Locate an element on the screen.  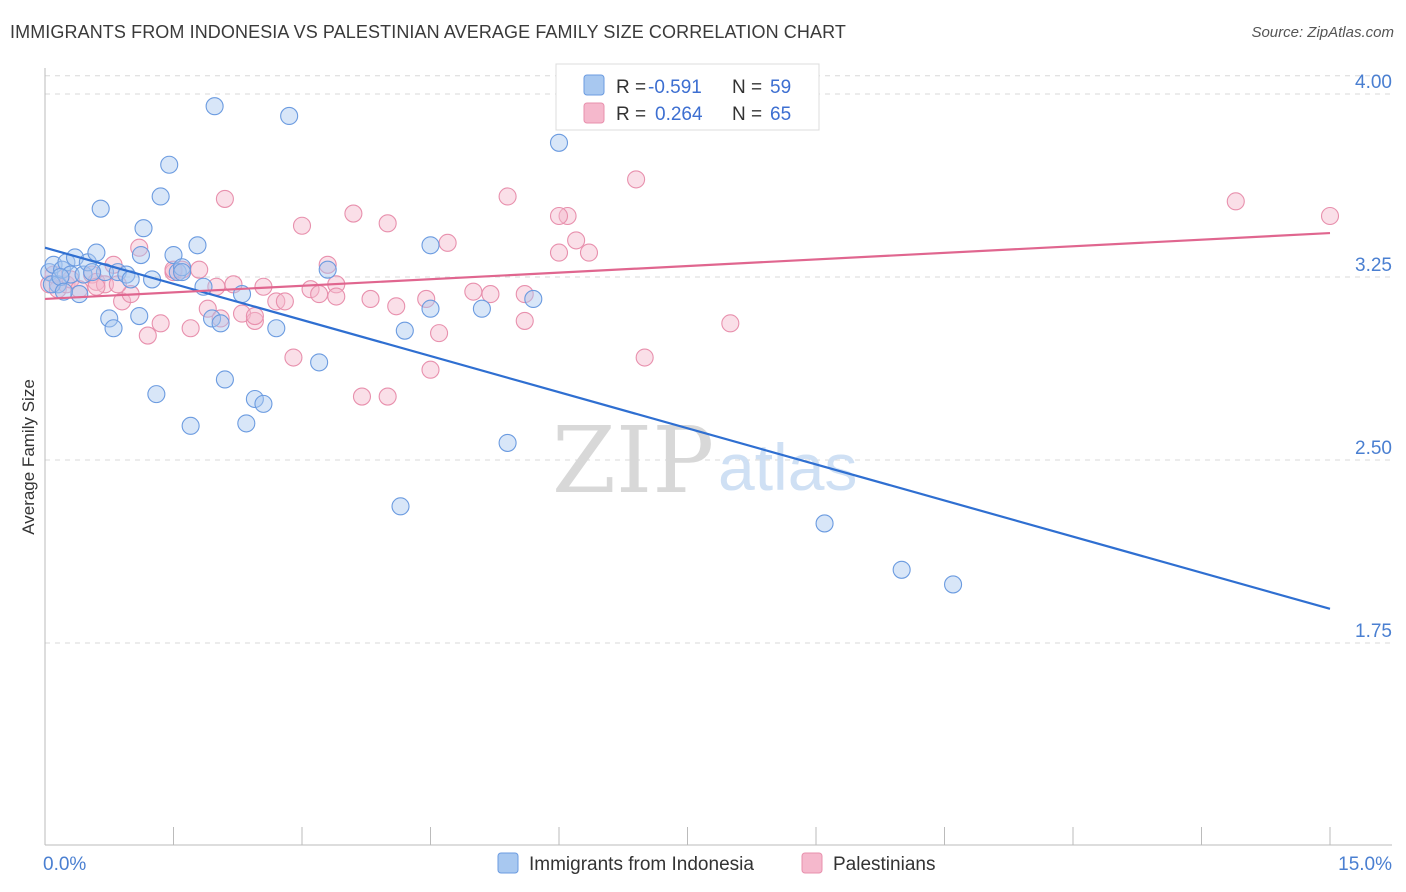
watermark-zip: ZIP is located at coordinates (633, 460).